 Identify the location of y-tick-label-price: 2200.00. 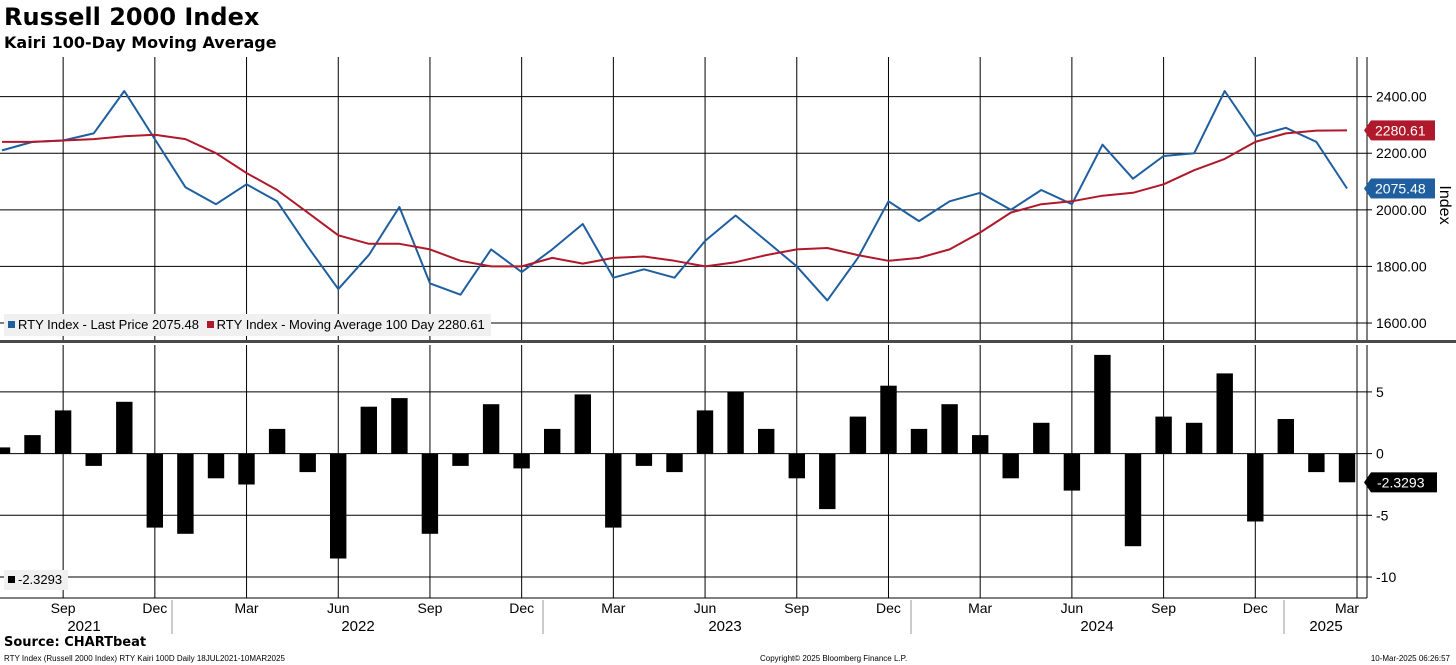
(1401, 153).